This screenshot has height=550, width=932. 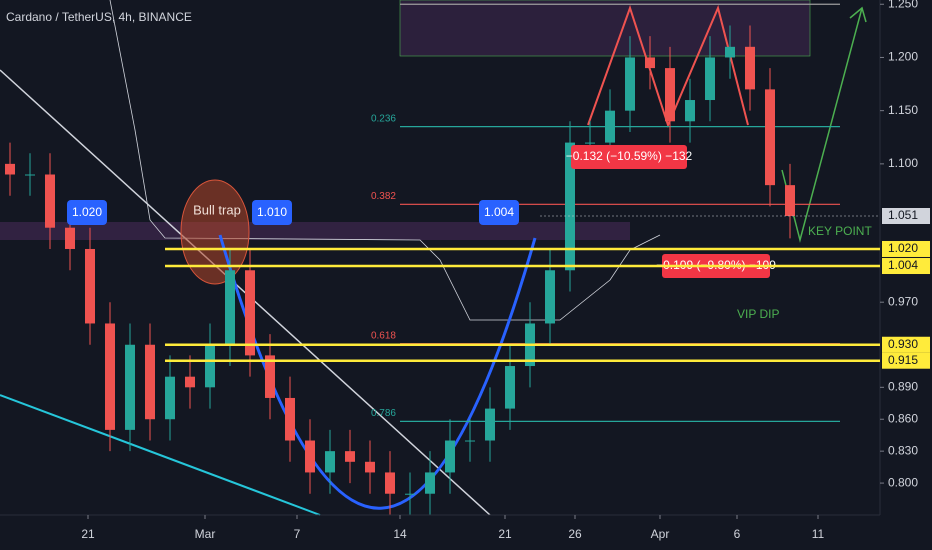 I want to click on annotation: 1.020, so click(x=87, y=212).